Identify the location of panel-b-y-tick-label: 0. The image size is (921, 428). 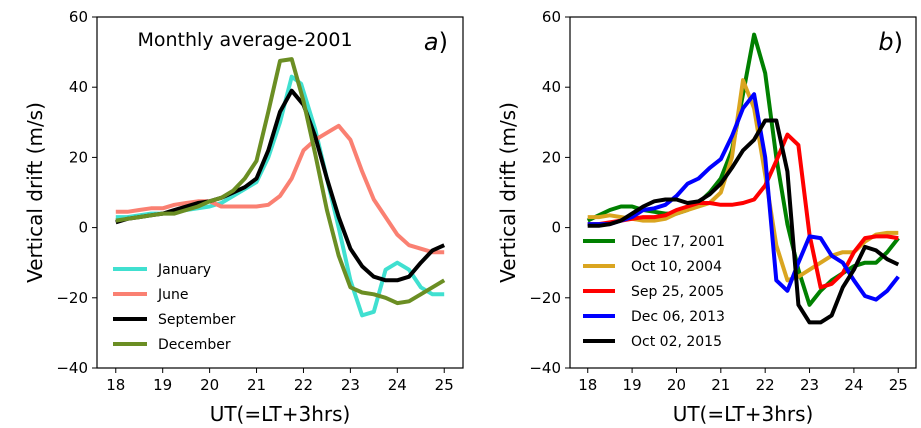
(556, 228).